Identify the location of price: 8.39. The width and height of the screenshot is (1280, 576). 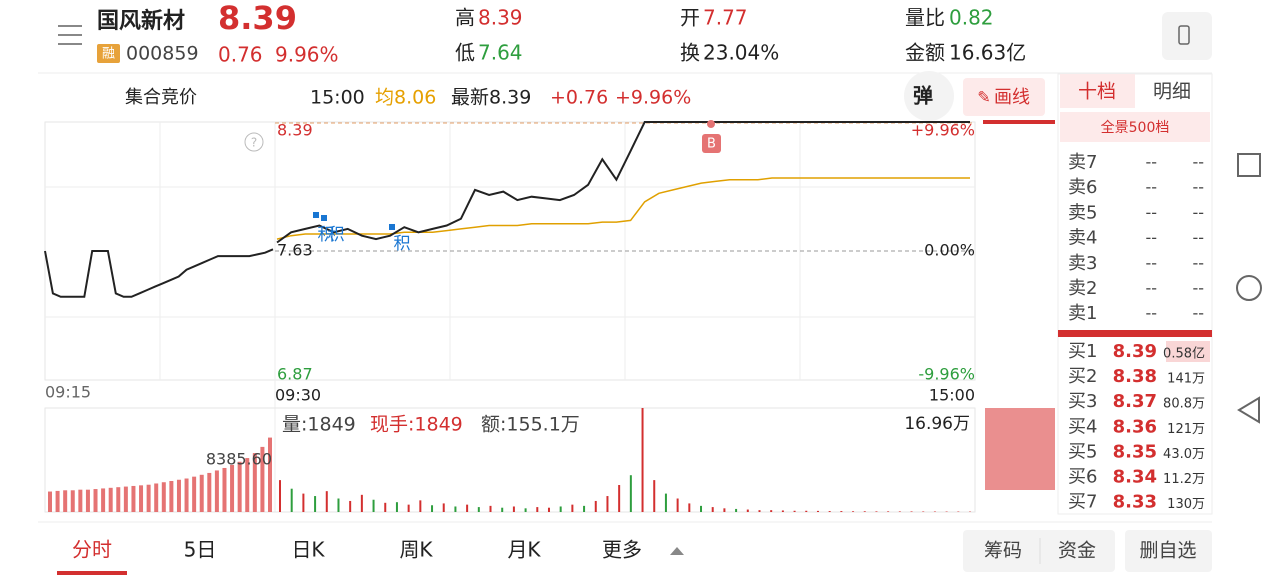
(257, 18).